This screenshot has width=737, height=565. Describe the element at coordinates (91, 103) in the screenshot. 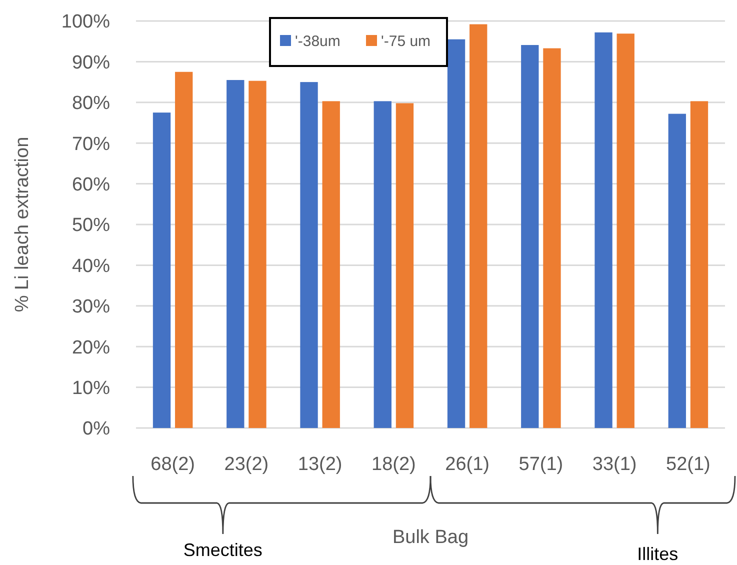

I see `y-tick-label: 80%` at that location.